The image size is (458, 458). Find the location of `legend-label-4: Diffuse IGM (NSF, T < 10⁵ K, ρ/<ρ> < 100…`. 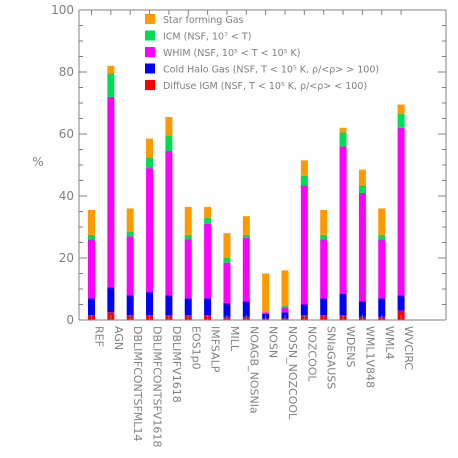

legend-label-4: Diffuse IGM (NSF, T < 10⁵ K, ρ/<ρ> < 100… is located at coordinates (265, 86).